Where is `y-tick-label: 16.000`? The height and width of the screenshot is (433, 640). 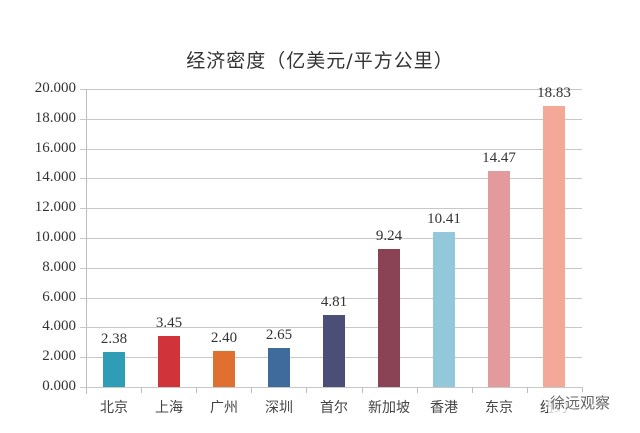 y-tick-label: 16.000 is located at coordinates (55, 148).